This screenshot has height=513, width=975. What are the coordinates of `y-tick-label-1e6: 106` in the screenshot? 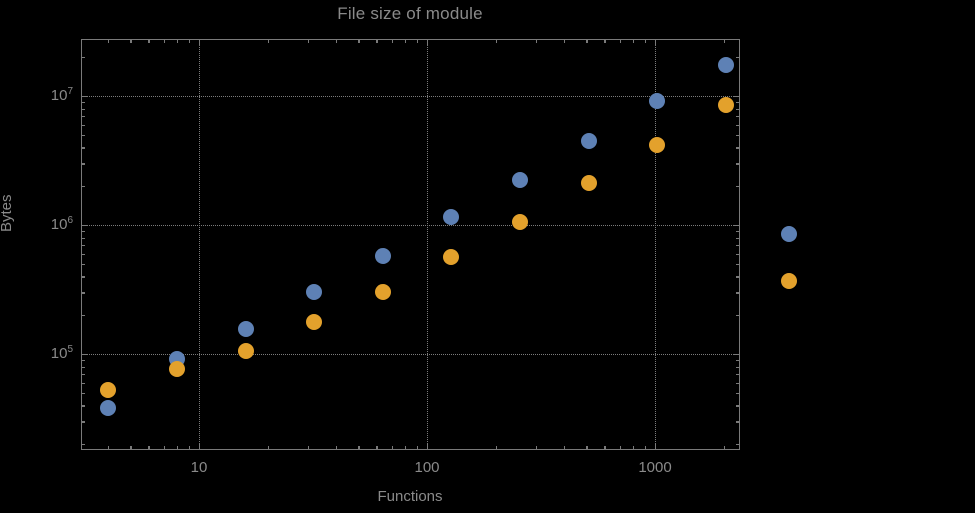 It's located at (43, 224).